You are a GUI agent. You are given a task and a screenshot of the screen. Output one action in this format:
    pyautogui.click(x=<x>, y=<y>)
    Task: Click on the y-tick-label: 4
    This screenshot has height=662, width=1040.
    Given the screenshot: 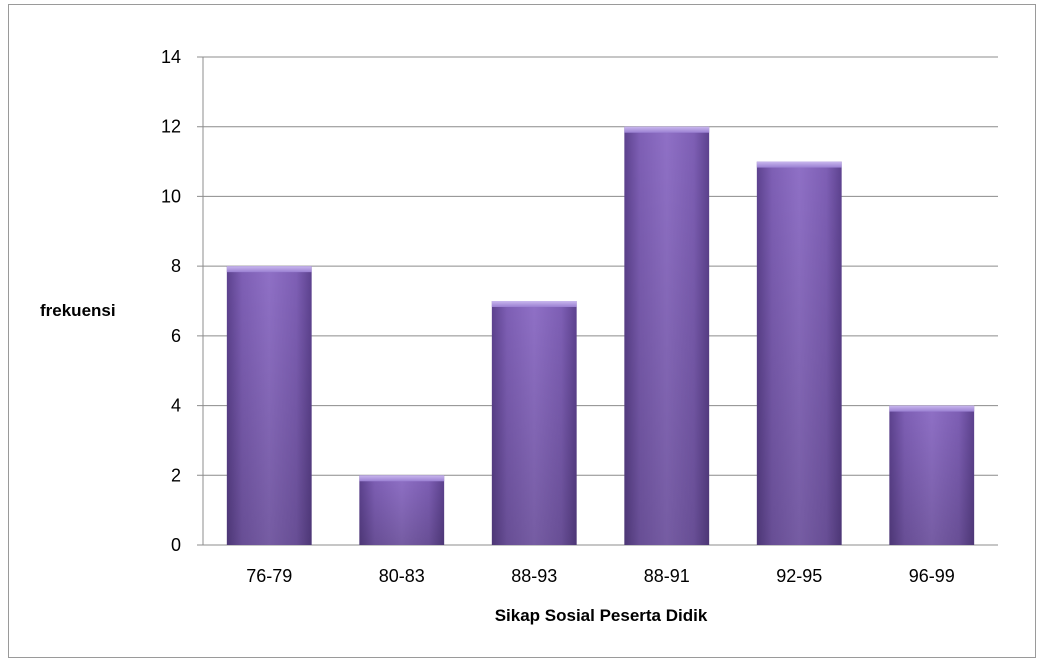 What is the action you would take?
    pyautogui.click(x=176, y=406)
    